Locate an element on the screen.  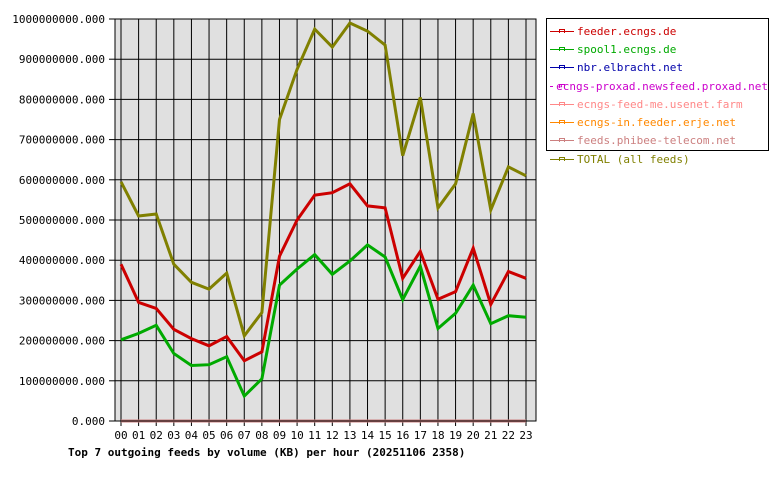
x-tick-label: 01 is located at coordinates (138, 435).